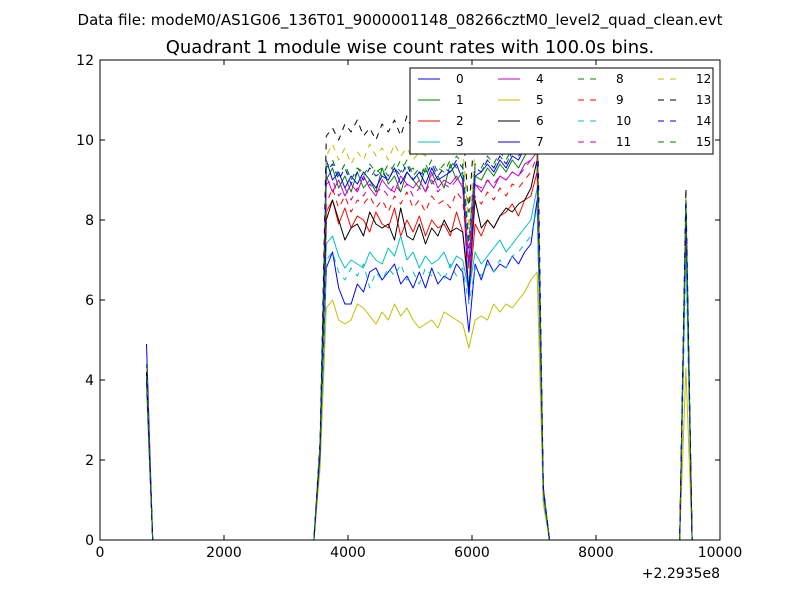 The height and width of the screenshot is (600, 800). What do you see at coordinates (89, 381) in the screenshot?
I see `y-tick-label: 4` at bounding box center [89, 381].